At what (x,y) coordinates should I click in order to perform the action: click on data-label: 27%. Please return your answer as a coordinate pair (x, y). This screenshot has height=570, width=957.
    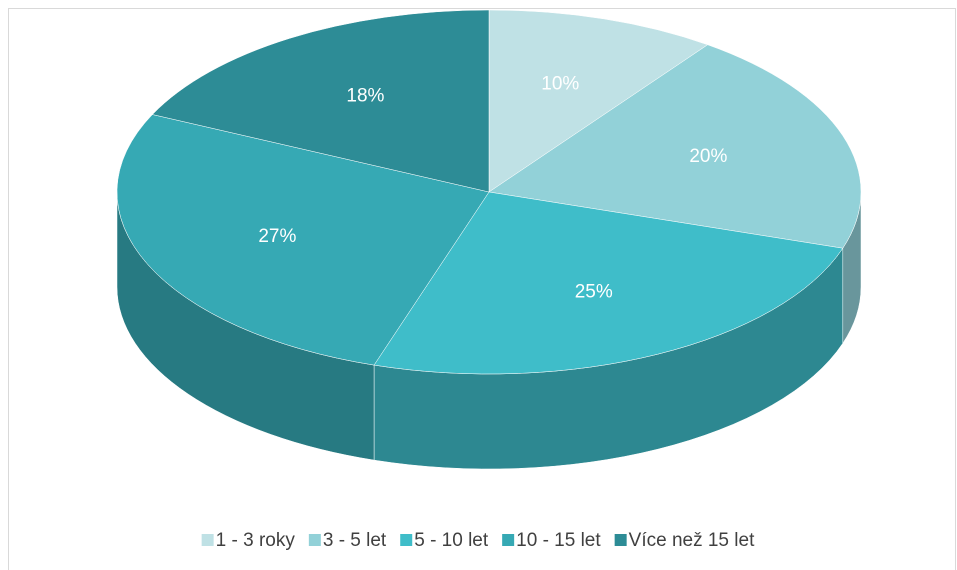
    Looking at the image, I should click on (277, 236).